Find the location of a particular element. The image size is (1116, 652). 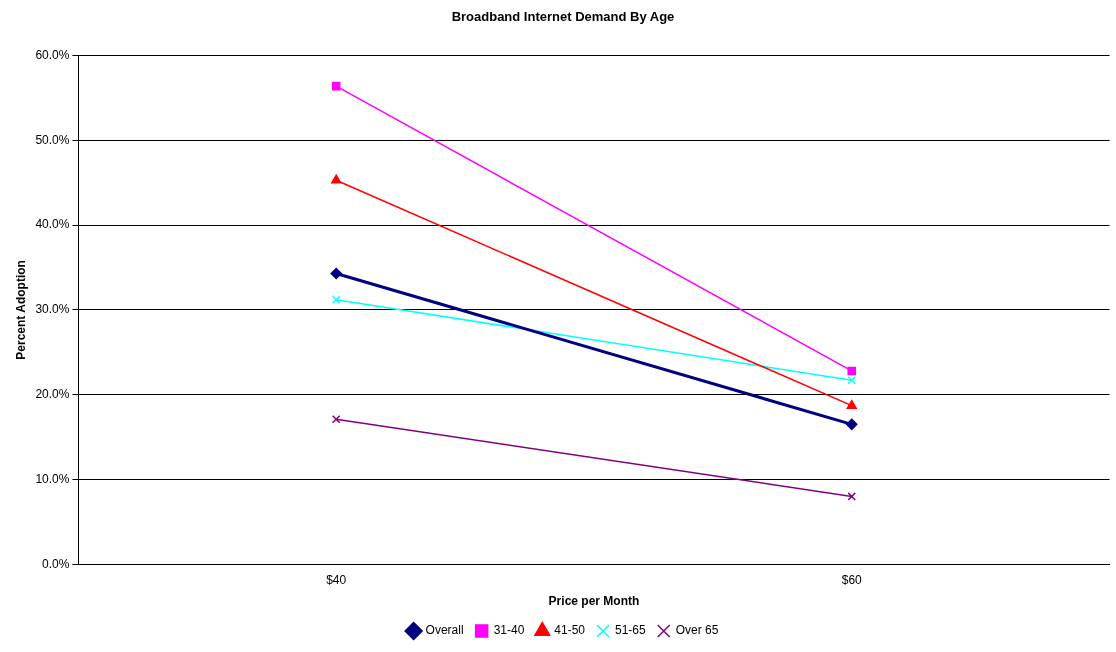

legend-label: 51-65 is located at coordinates (631, 630).